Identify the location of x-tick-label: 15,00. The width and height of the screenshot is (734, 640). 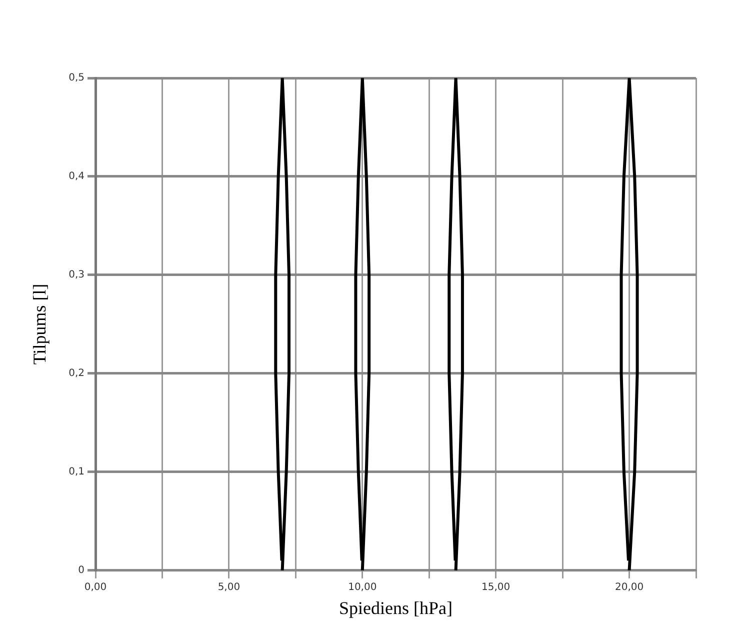
(496, 587).